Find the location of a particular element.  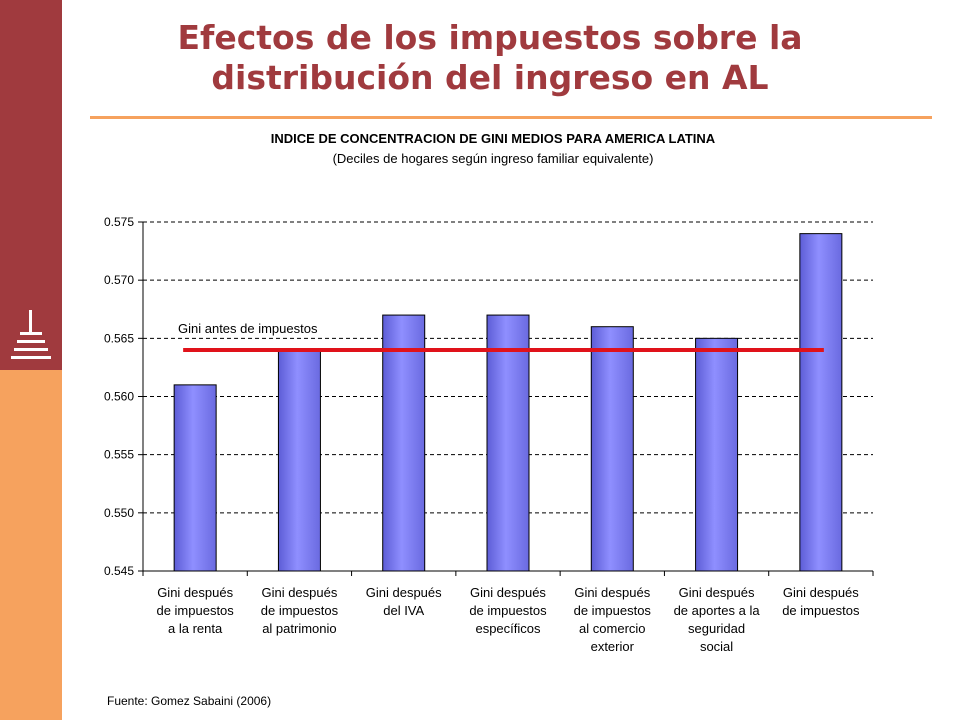

x-tick-label: de aportes a la is located at coordinates (717, 610).